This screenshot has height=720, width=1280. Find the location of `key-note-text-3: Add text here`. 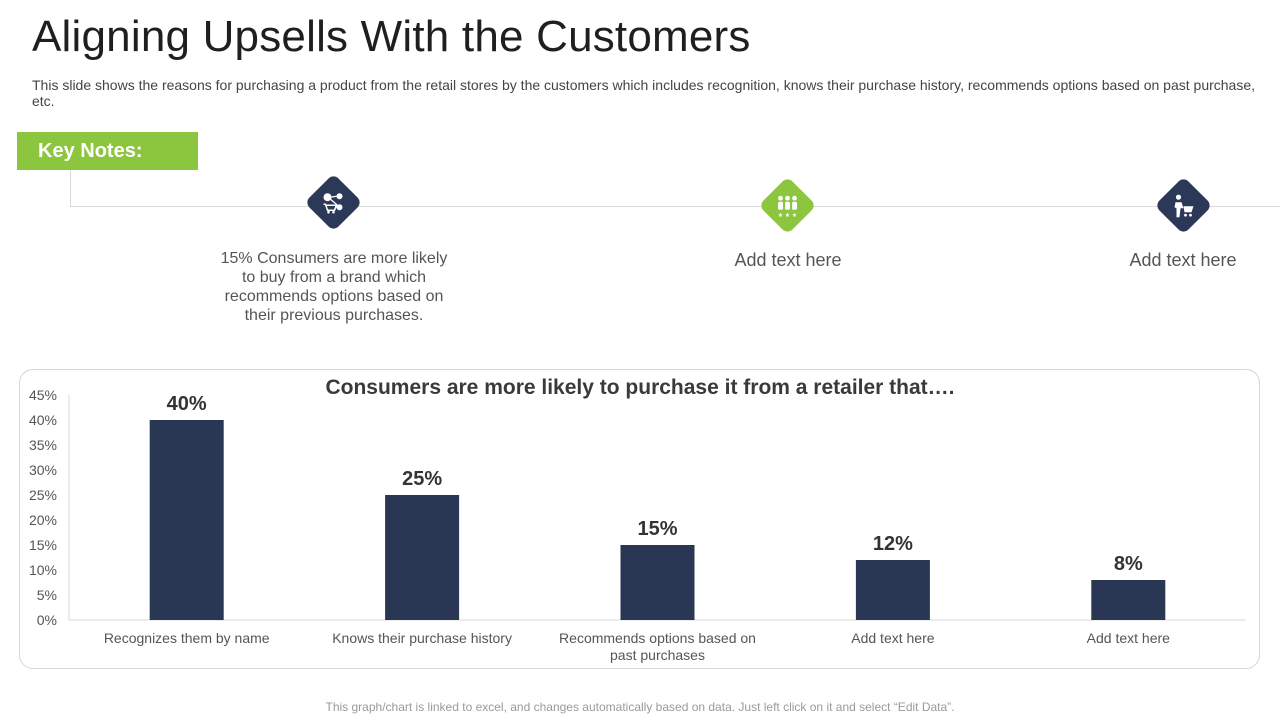

key-note-text-3: Add text here is located at coordinates (1183, 260).